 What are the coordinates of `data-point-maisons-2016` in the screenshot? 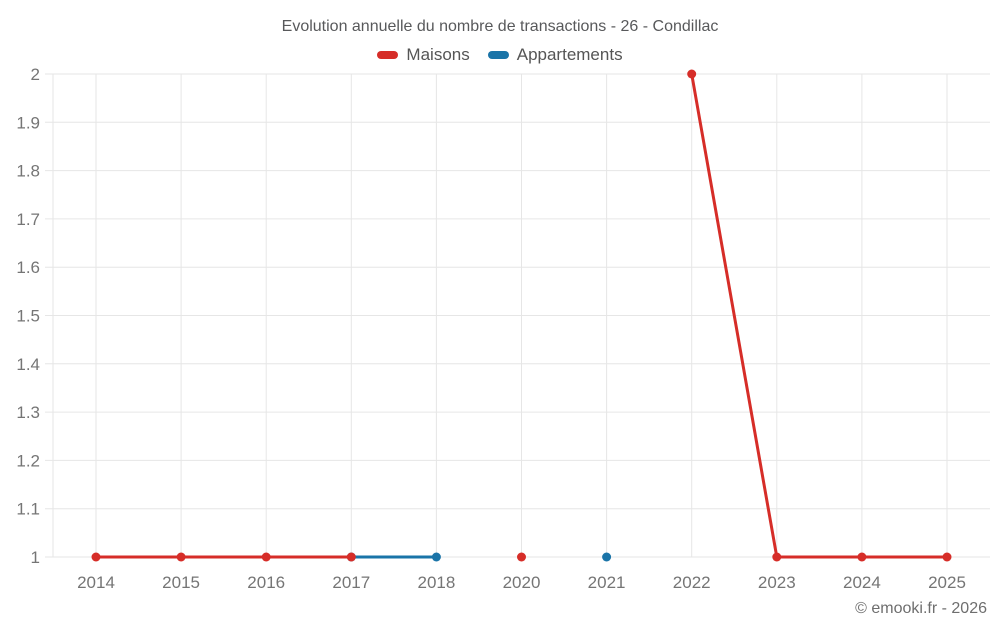 It's located at (266, 557).